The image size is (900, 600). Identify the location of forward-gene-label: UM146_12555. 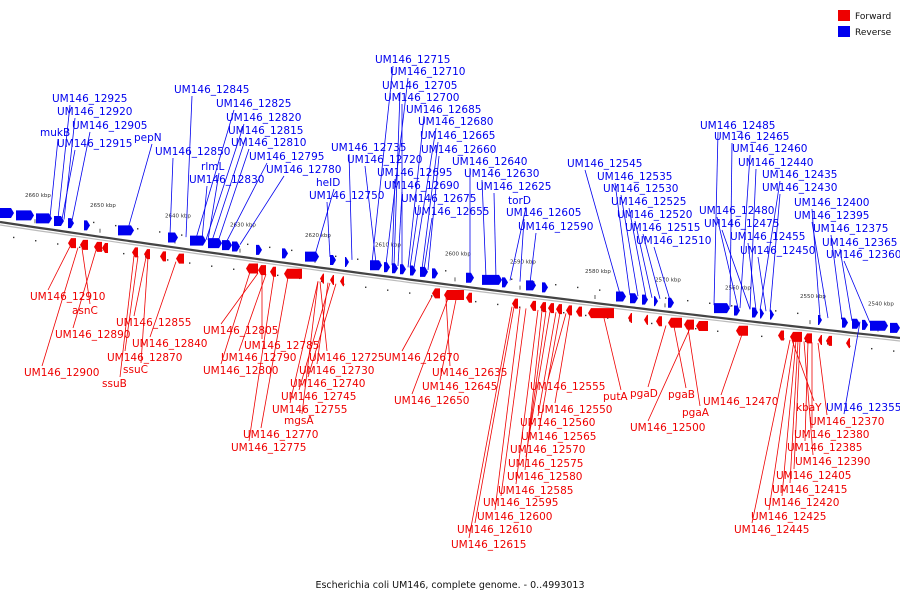
(567, 387).